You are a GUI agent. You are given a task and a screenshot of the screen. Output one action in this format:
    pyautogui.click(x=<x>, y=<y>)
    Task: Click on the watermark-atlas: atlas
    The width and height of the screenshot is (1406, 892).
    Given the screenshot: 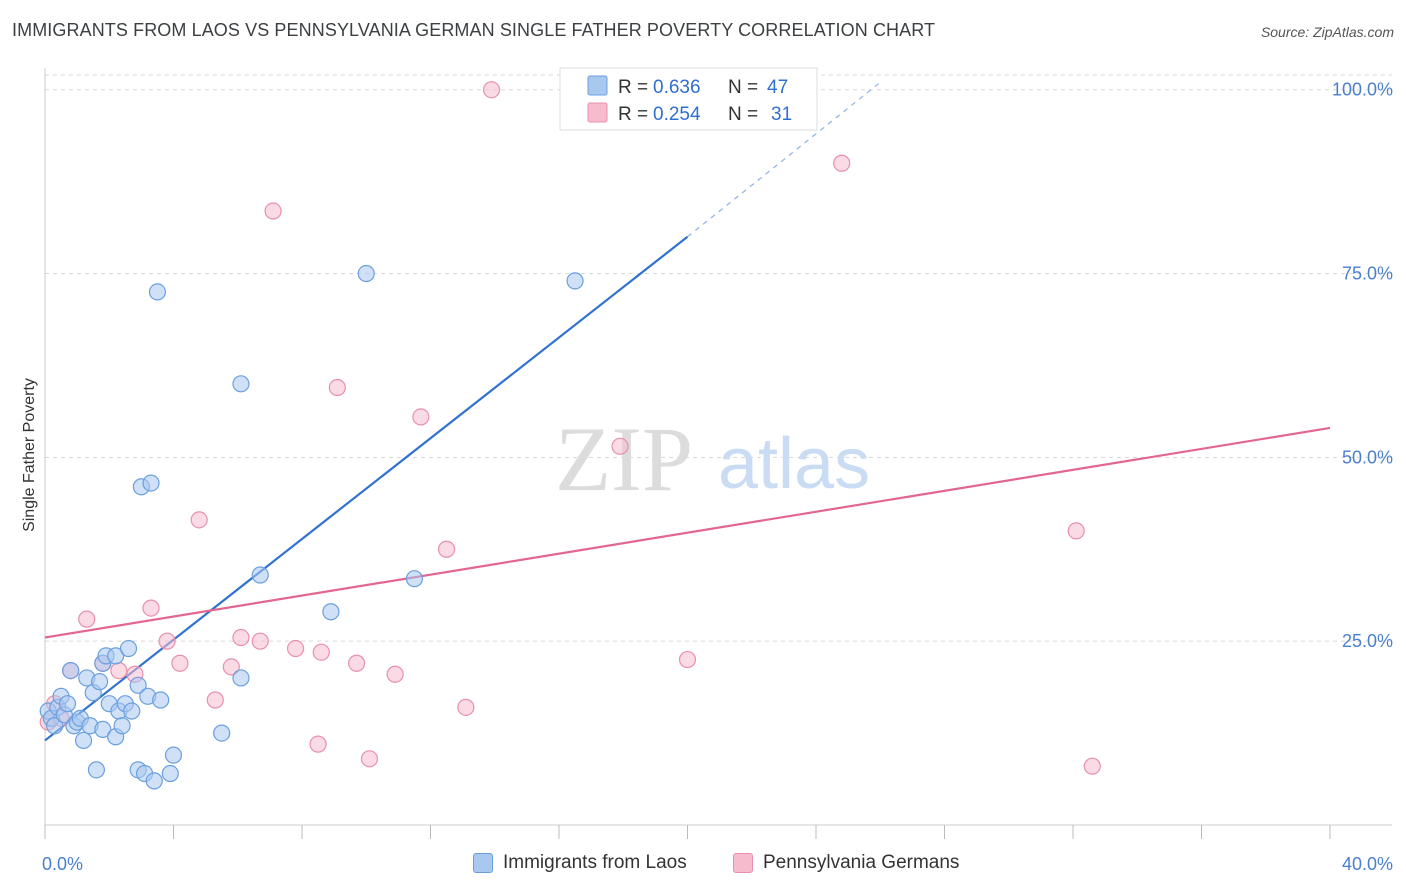 What is the action you would take?
    pyautogui.click(x=794, y=464)
    